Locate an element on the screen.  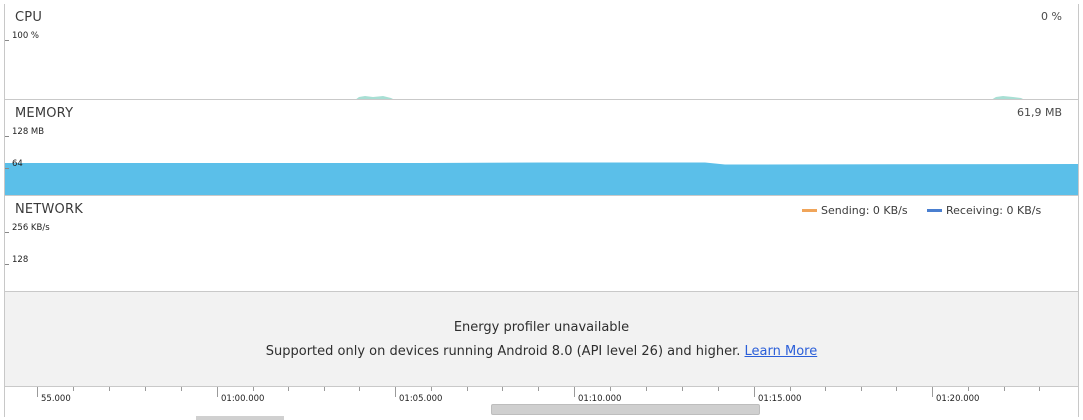
memory-axis-max: 128 MB is located at coordinates (28, 132).